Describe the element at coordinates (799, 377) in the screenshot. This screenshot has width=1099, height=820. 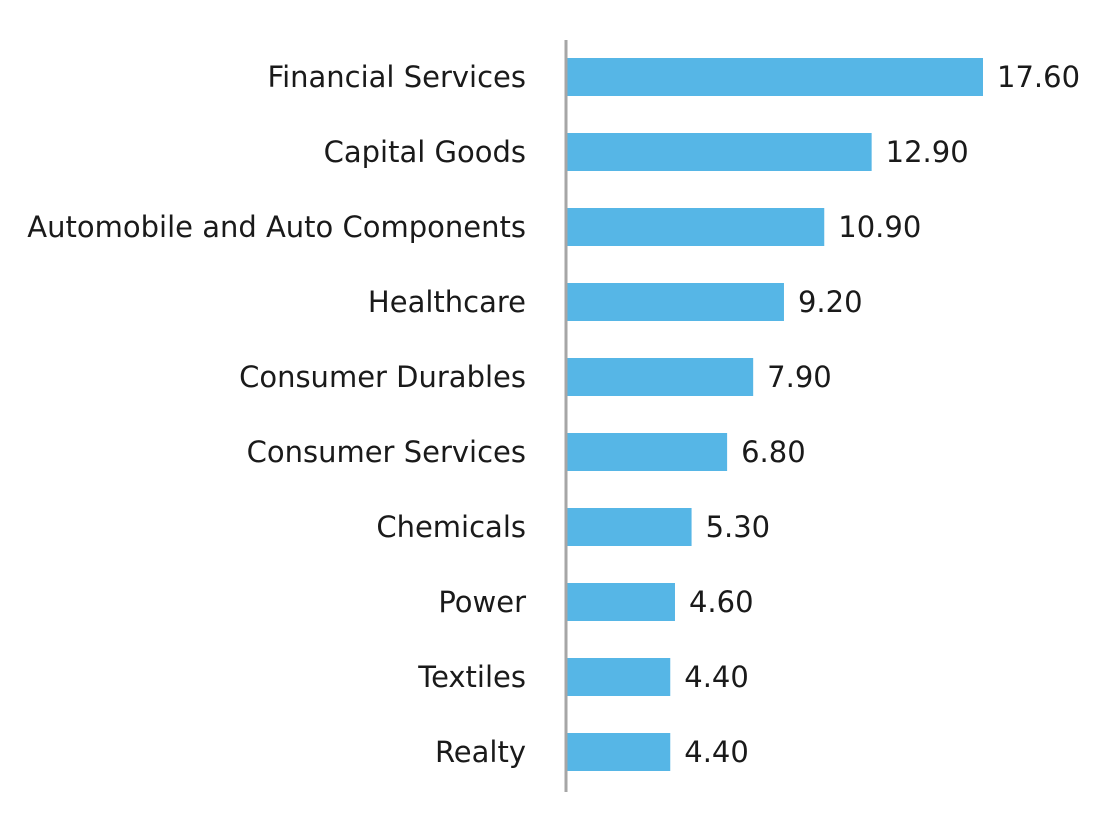
I see `value-label: 7.90` at that location.